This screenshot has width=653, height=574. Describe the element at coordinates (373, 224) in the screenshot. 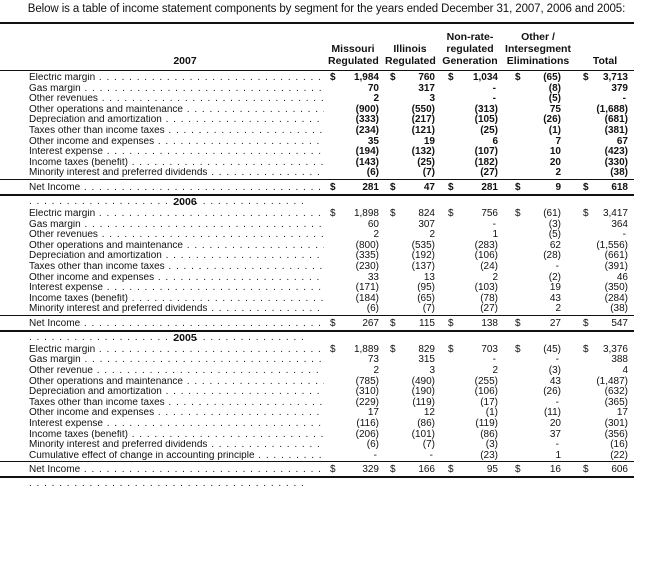

I see `value-cell: 60` at that location.